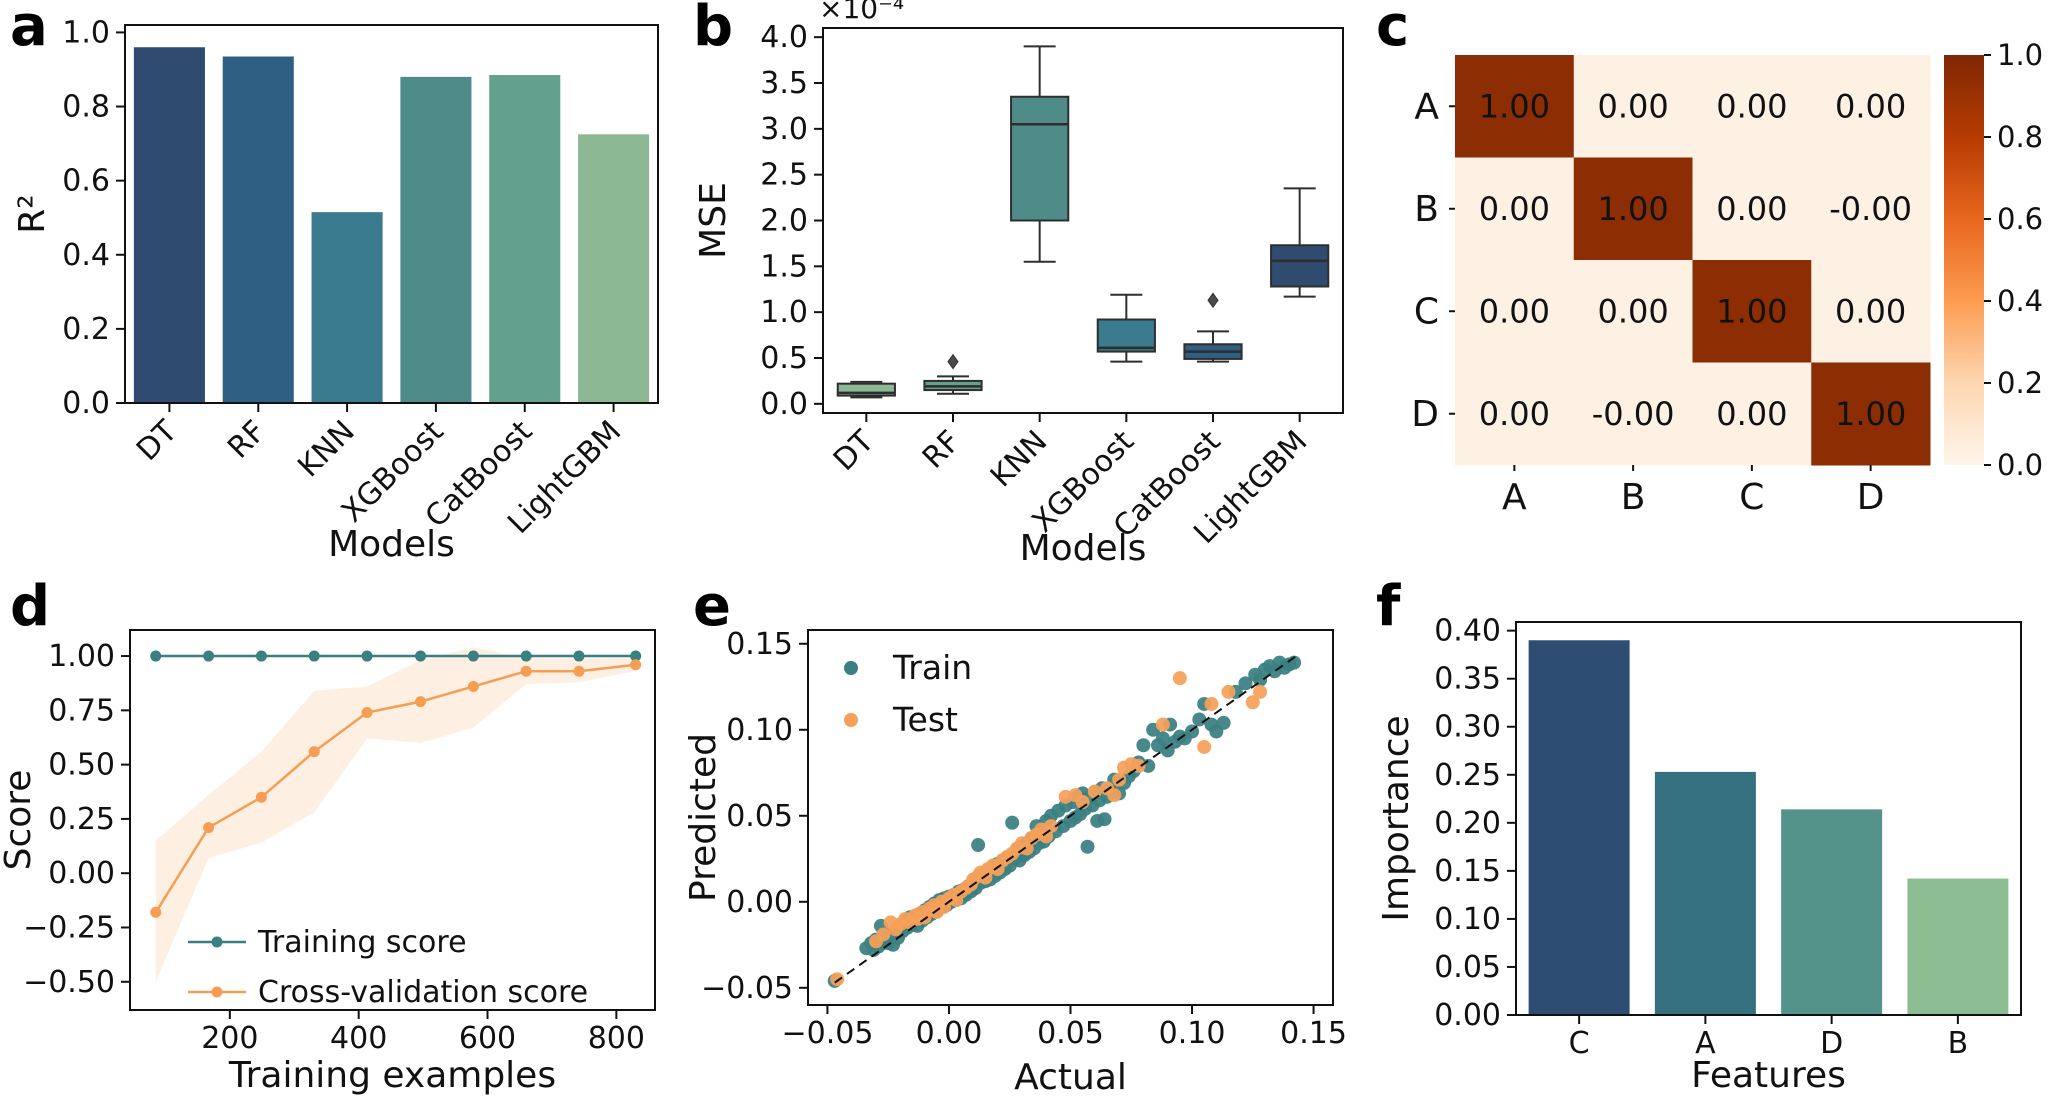 The height and width of the screenshot is (1102, 2048). Describe the element at coordinates (784, 358) in the screenshot. I see `svg-text: 0.5` at that location.